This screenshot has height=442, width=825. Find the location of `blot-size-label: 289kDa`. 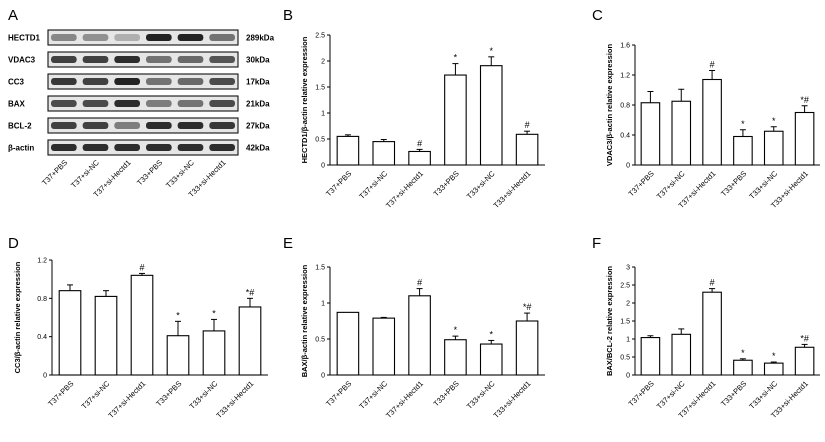

blot-size-label: 289kDa is located at coordinates (260, 38).